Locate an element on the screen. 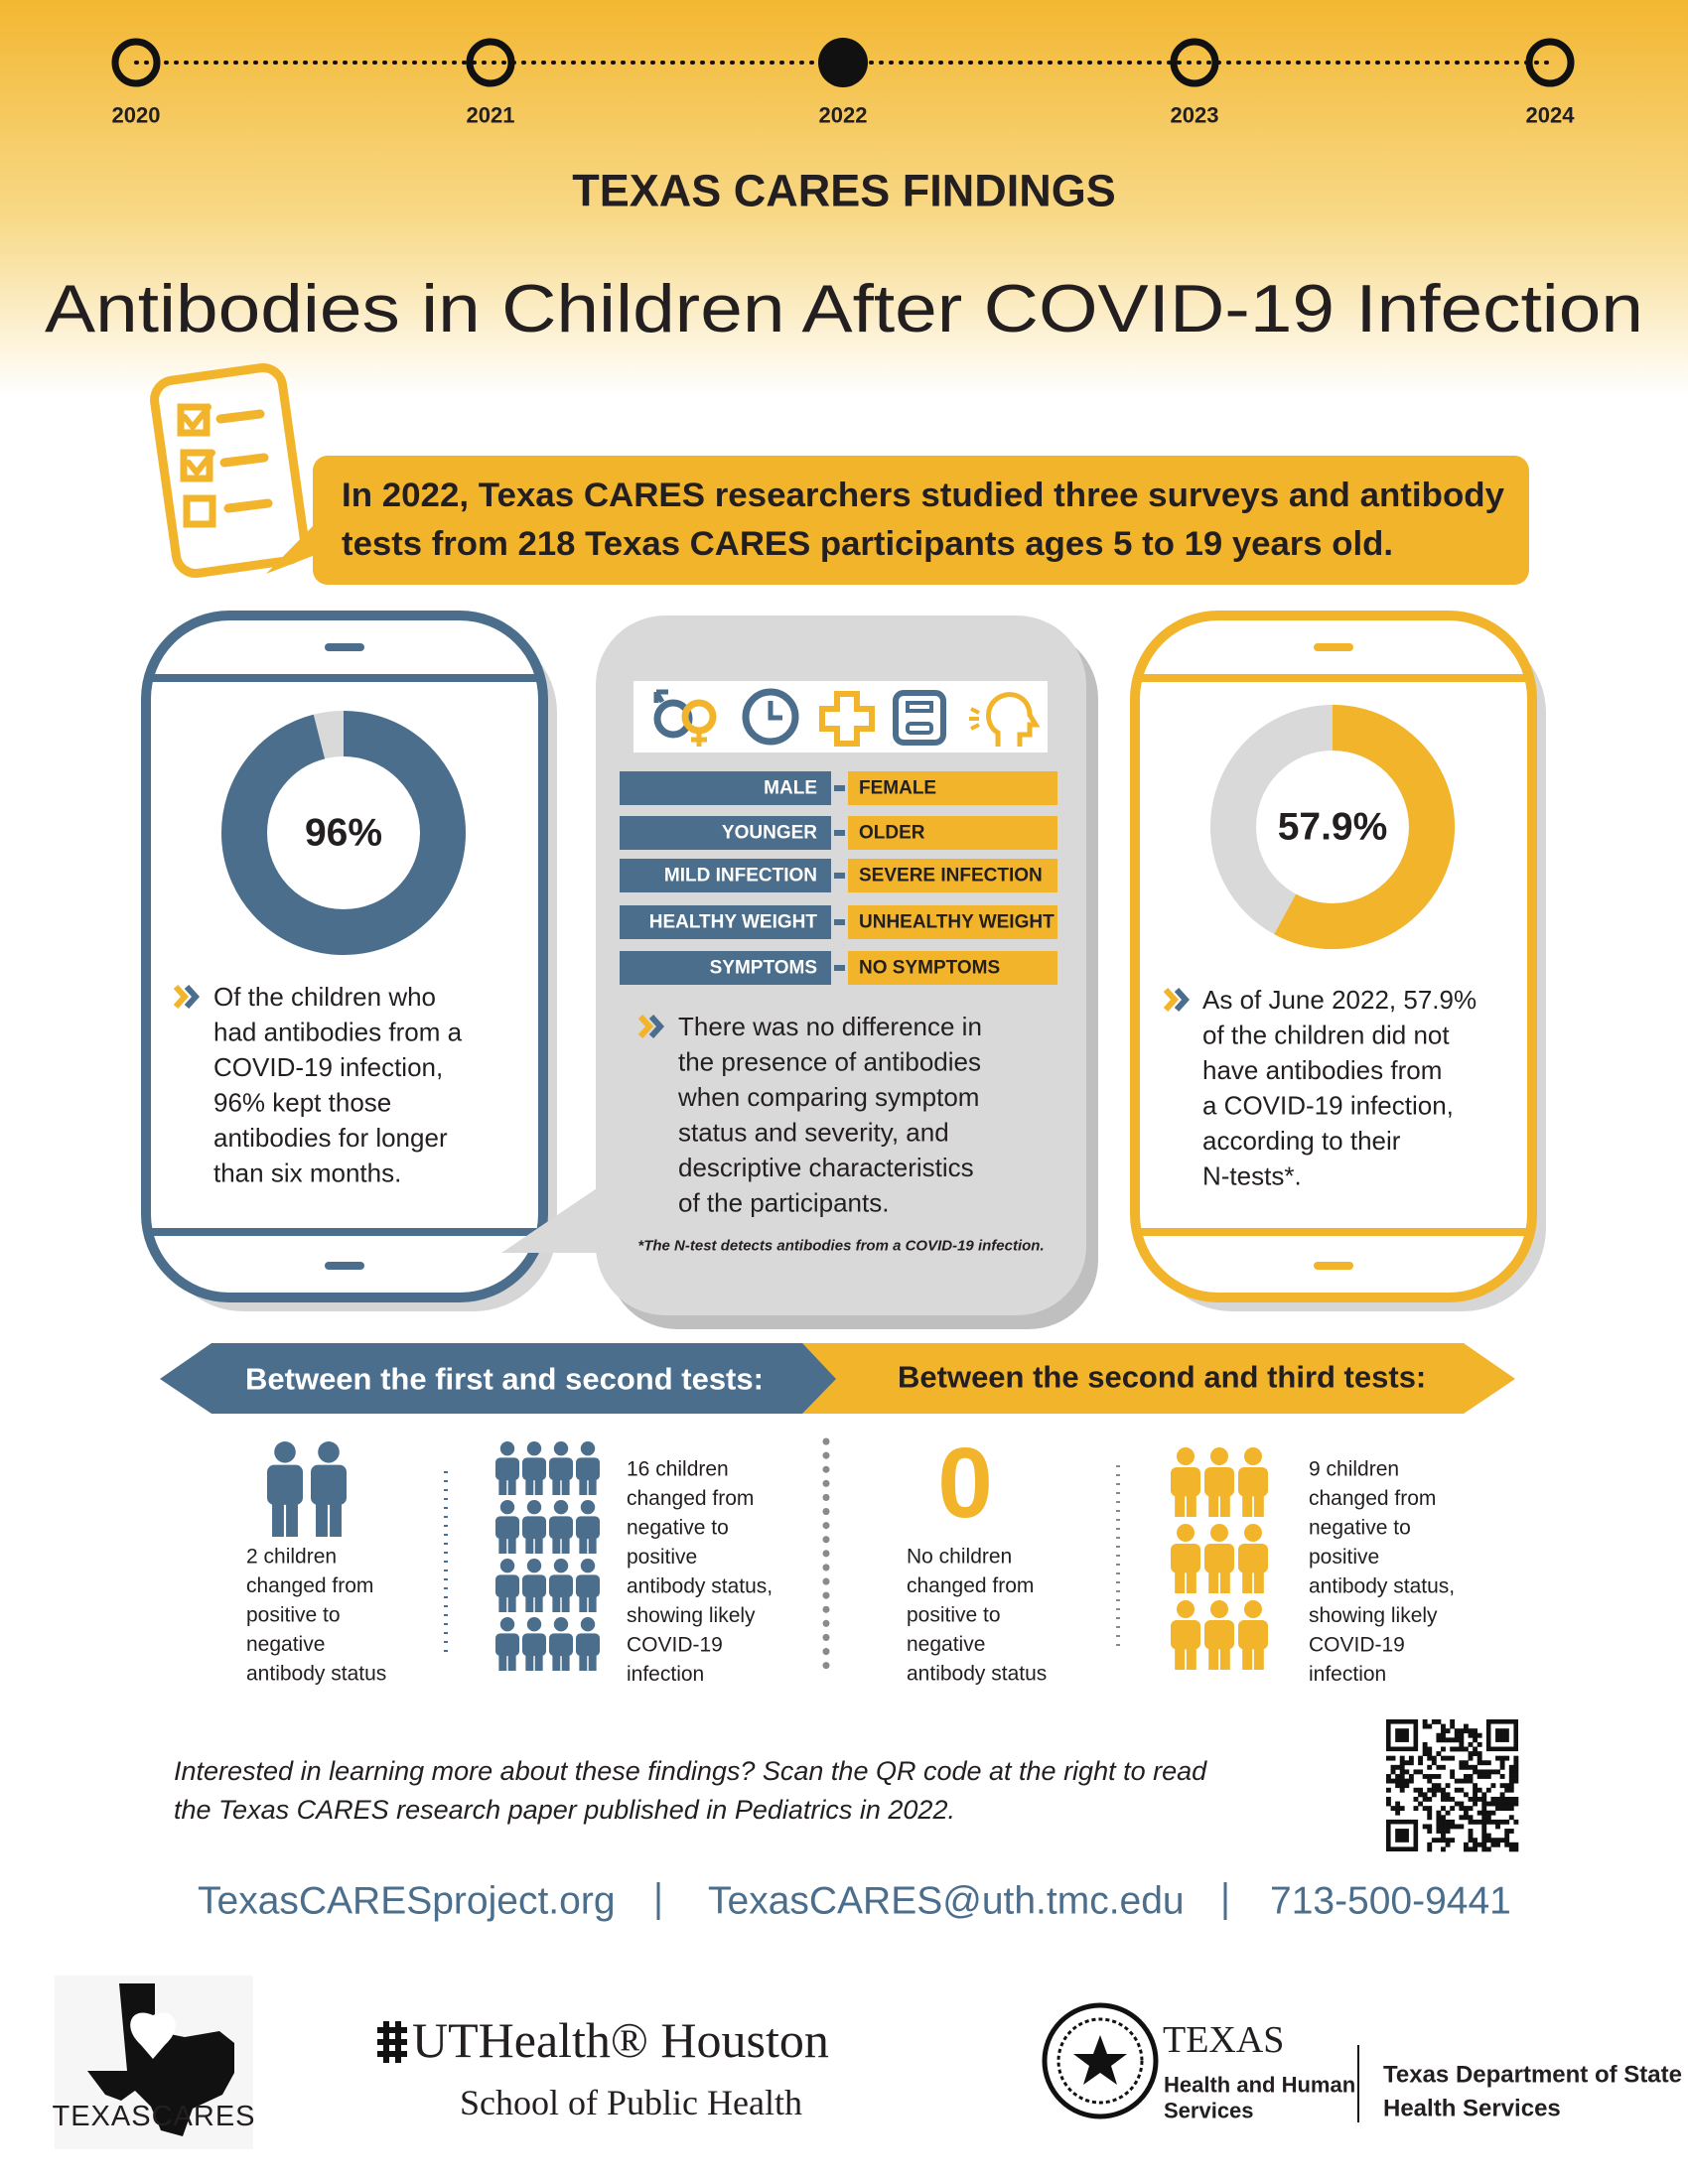 This screenshot has width=1688, height=2184. cell-right-text: NO SYMPTOMS is located at coordinates (929, 968).